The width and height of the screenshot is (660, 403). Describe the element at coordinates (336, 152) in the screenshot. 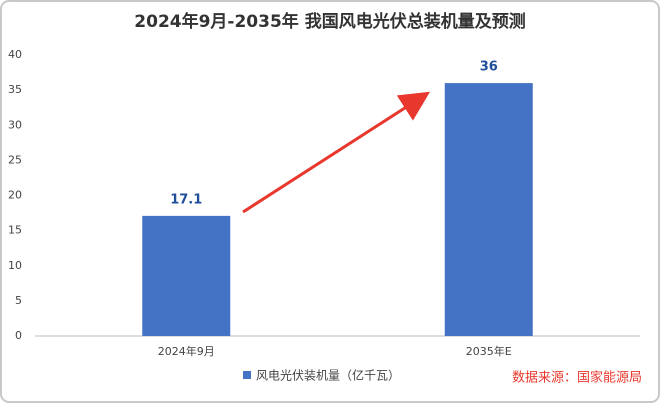

I see `trend-arrow` at that location.